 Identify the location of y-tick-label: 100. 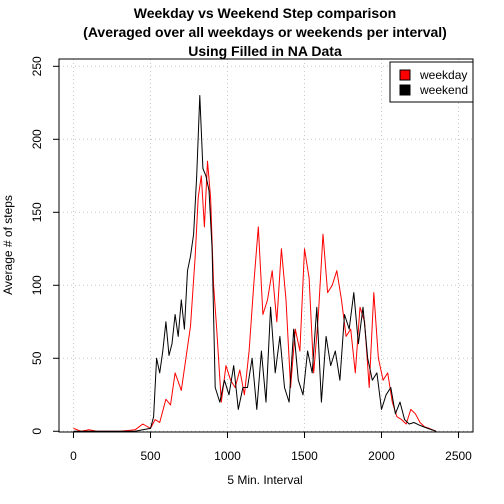
(37, 285).